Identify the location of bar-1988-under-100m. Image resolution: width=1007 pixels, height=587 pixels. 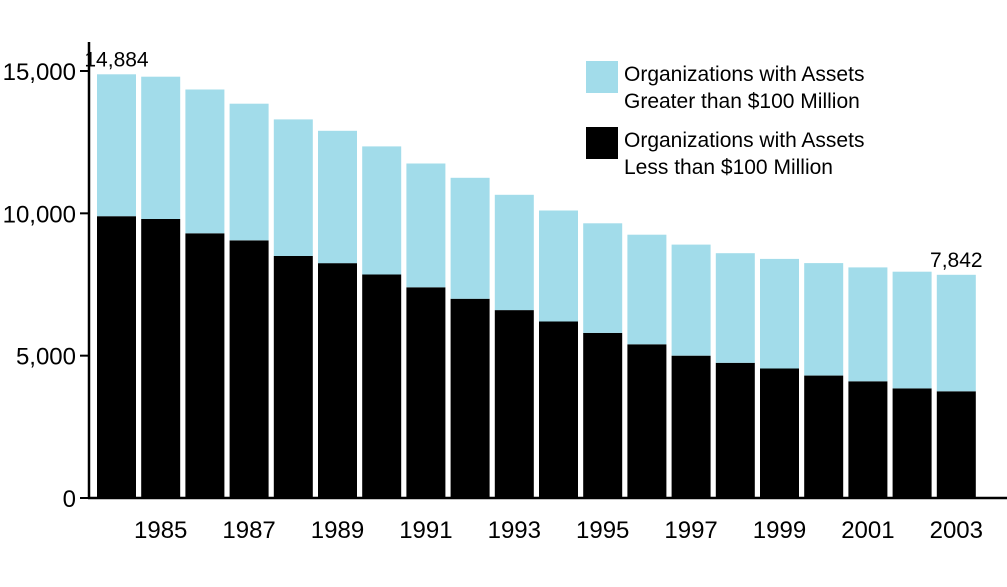
(293, 377).